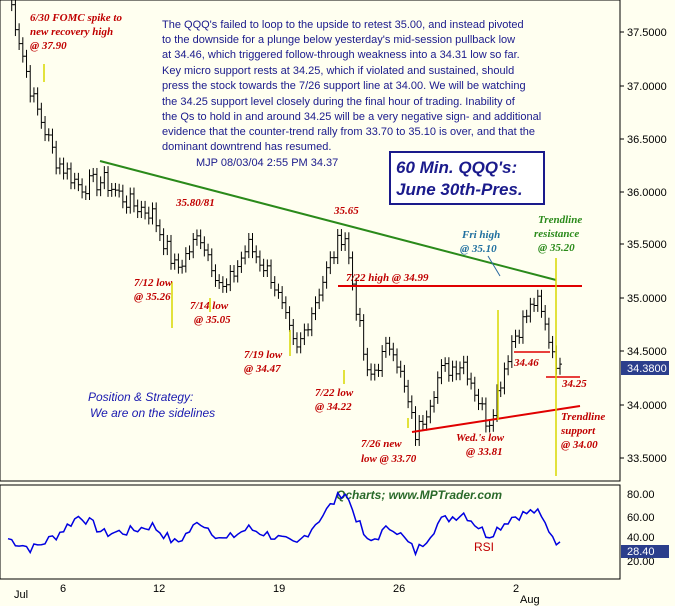  Describe the element at coordinates (456, 167) in the screenshot. I see `chart-title: 60 Min. QQQ's:` at that location.